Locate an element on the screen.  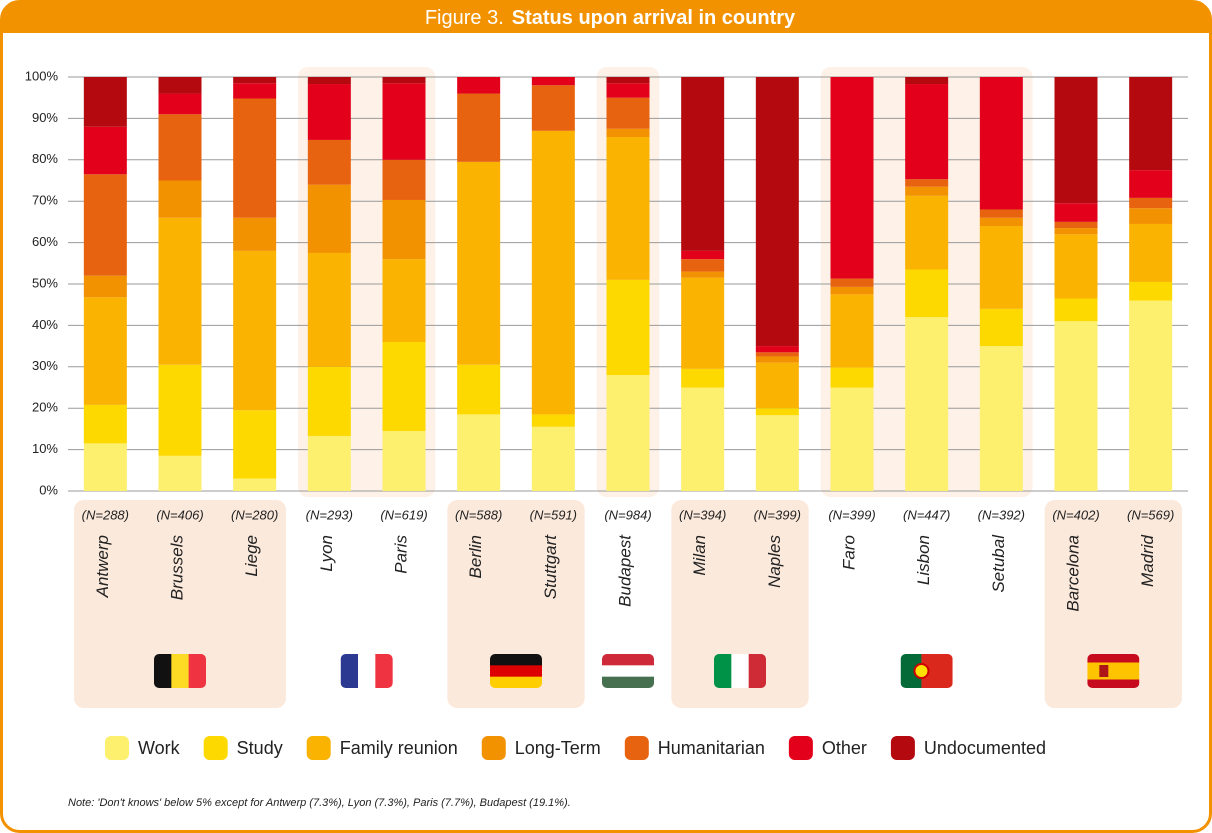
x-tick-label: Antwerp is located at coordinates (102, 566).